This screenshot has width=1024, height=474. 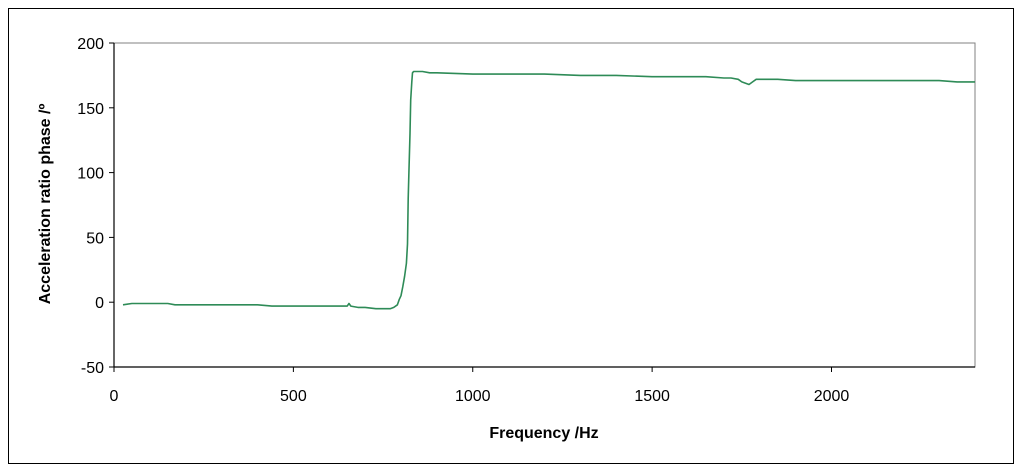 I want to click on y-tick-label: 100, so click(x=90, y=174).